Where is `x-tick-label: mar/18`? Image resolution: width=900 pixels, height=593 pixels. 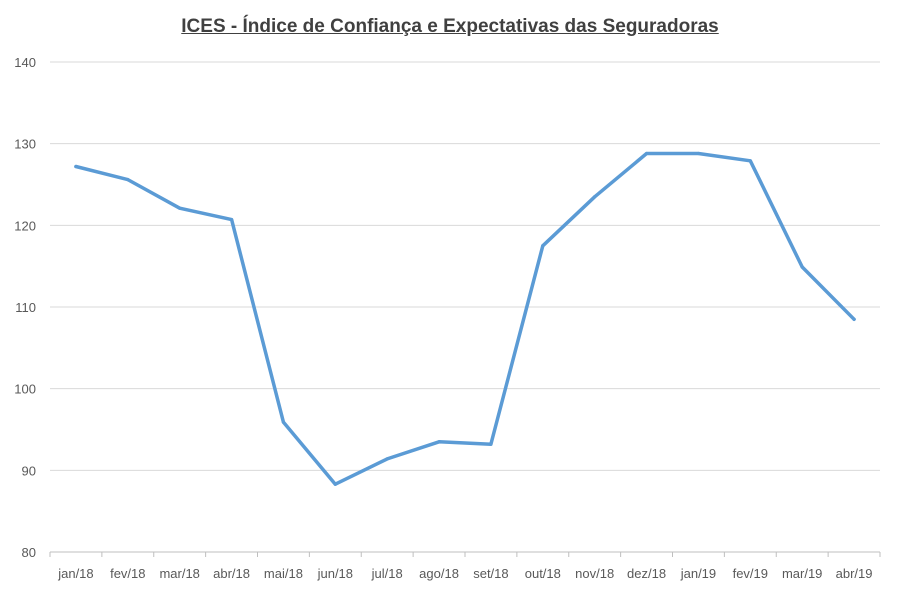
x-tick-label: mar/18 is located at coordinates (179, 573).